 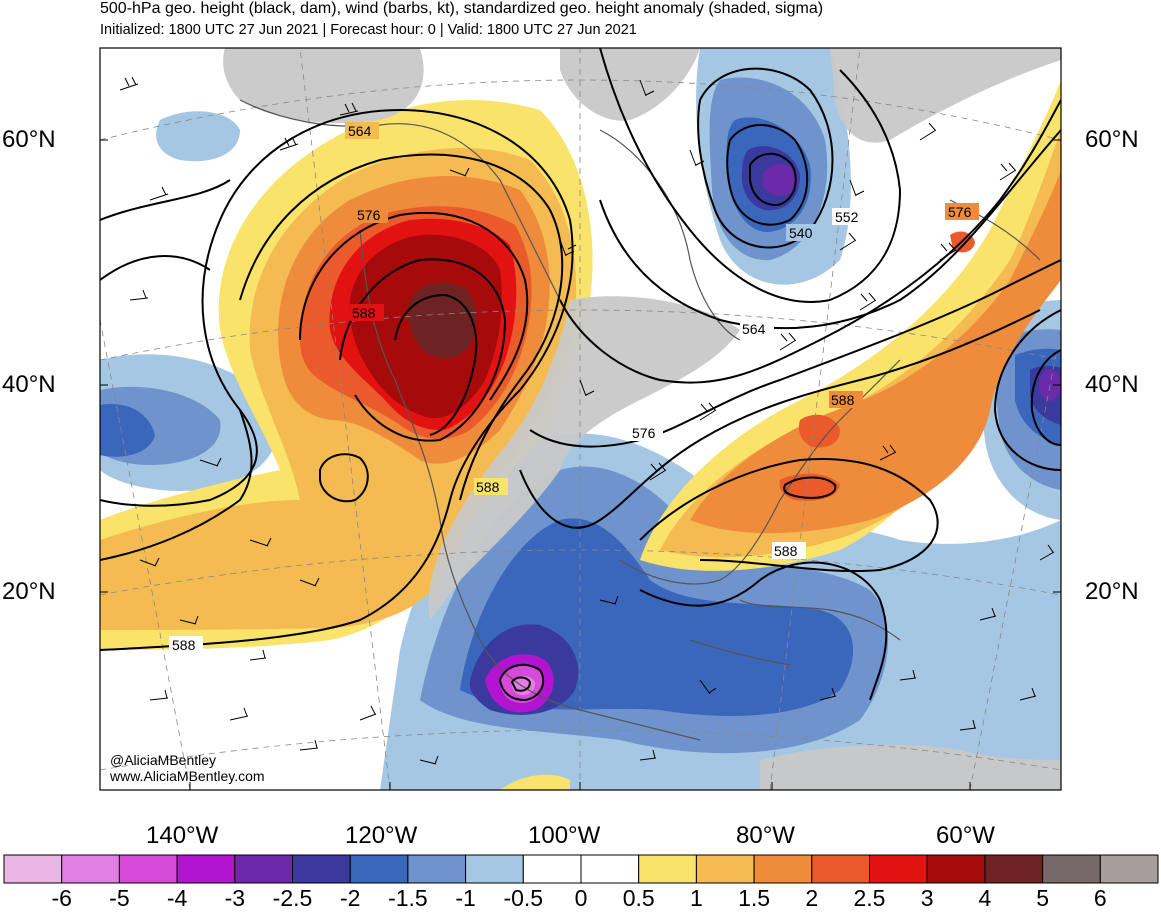 What do you see at coordinates (847, 217) in the screenshot?
I see `contour-label: 552` at bounding box center [847, 217].